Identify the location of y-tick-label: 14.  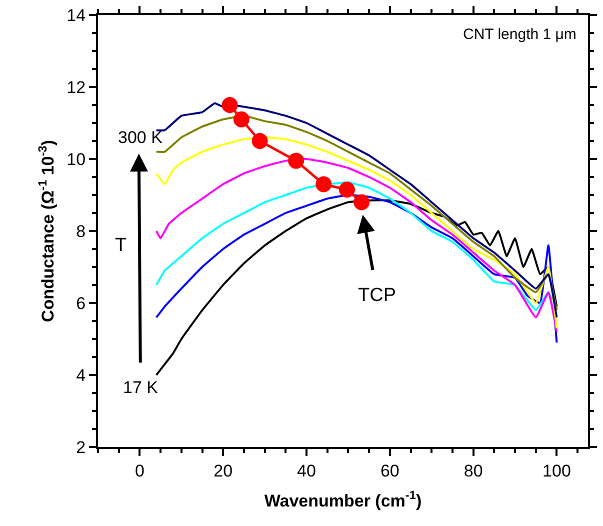
(76, 15).